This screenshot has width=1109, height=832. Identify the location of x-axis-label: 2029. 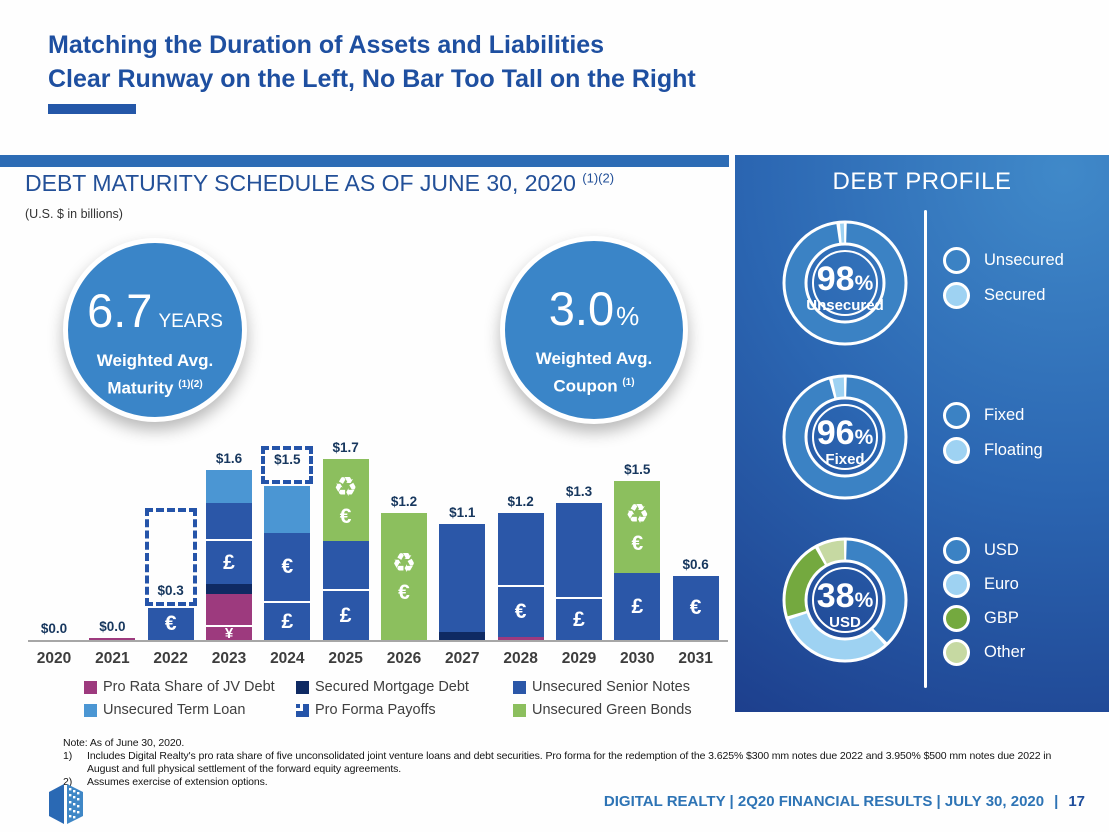
(579, 658).